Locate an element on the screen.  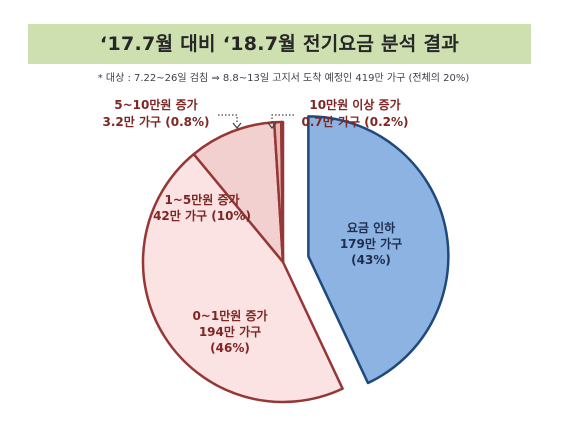
page-title: ‘17.7월 대비 ‘18.7월 전기요금 분석 결과 is located at coordinates (279, 44).